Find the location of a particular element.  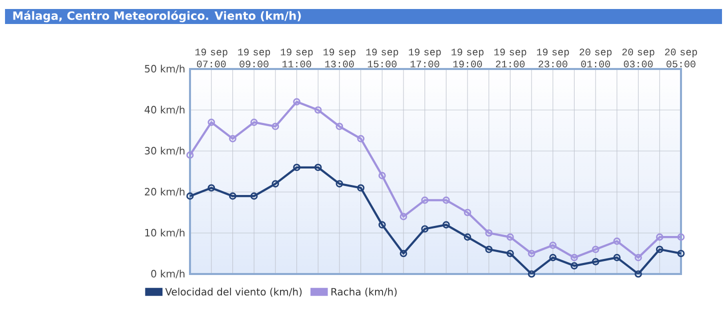

x-tick-label: 19 sep 07:00 is located at coordinates (211, 58).